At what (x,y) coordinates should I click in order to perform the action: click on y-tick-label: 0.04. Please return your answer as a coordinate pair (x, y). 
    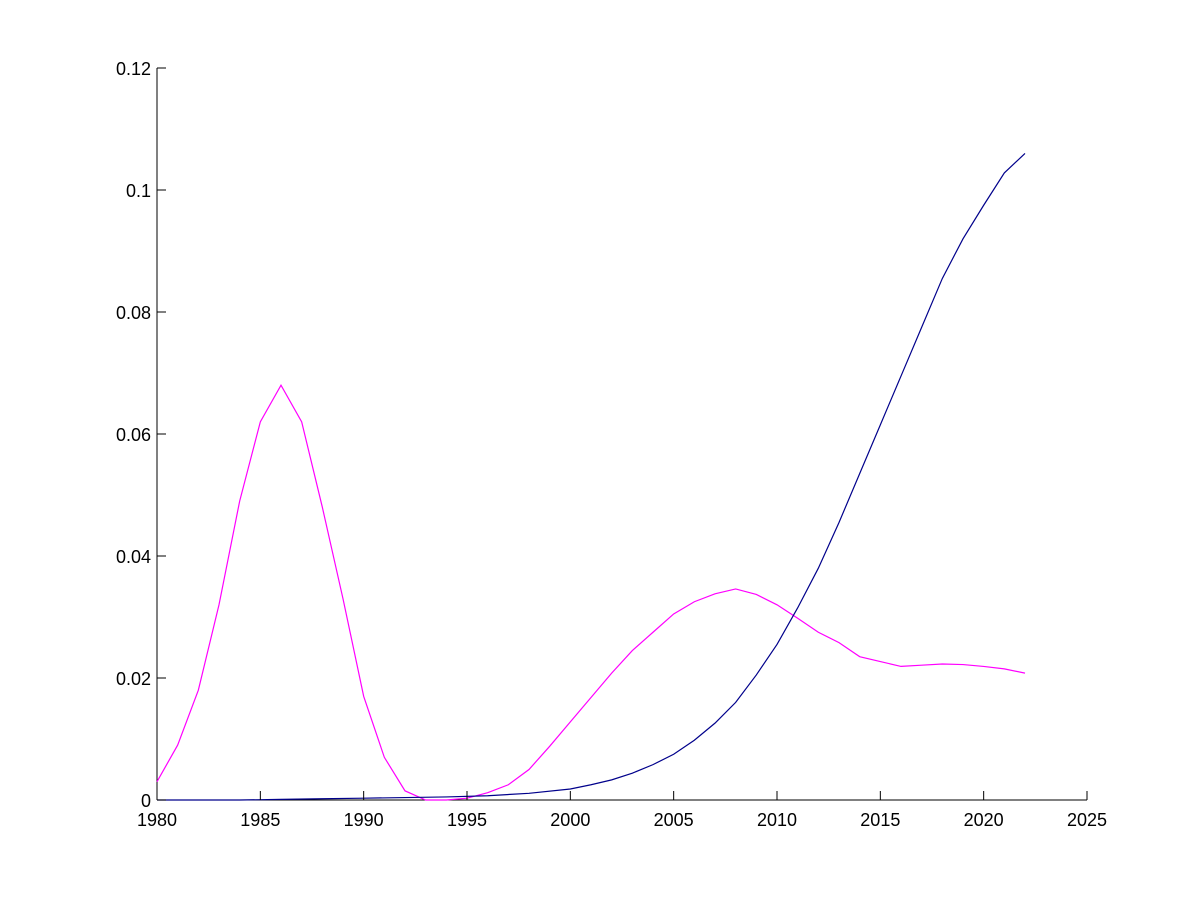
    Looking at the image, I should click on (133, 557).